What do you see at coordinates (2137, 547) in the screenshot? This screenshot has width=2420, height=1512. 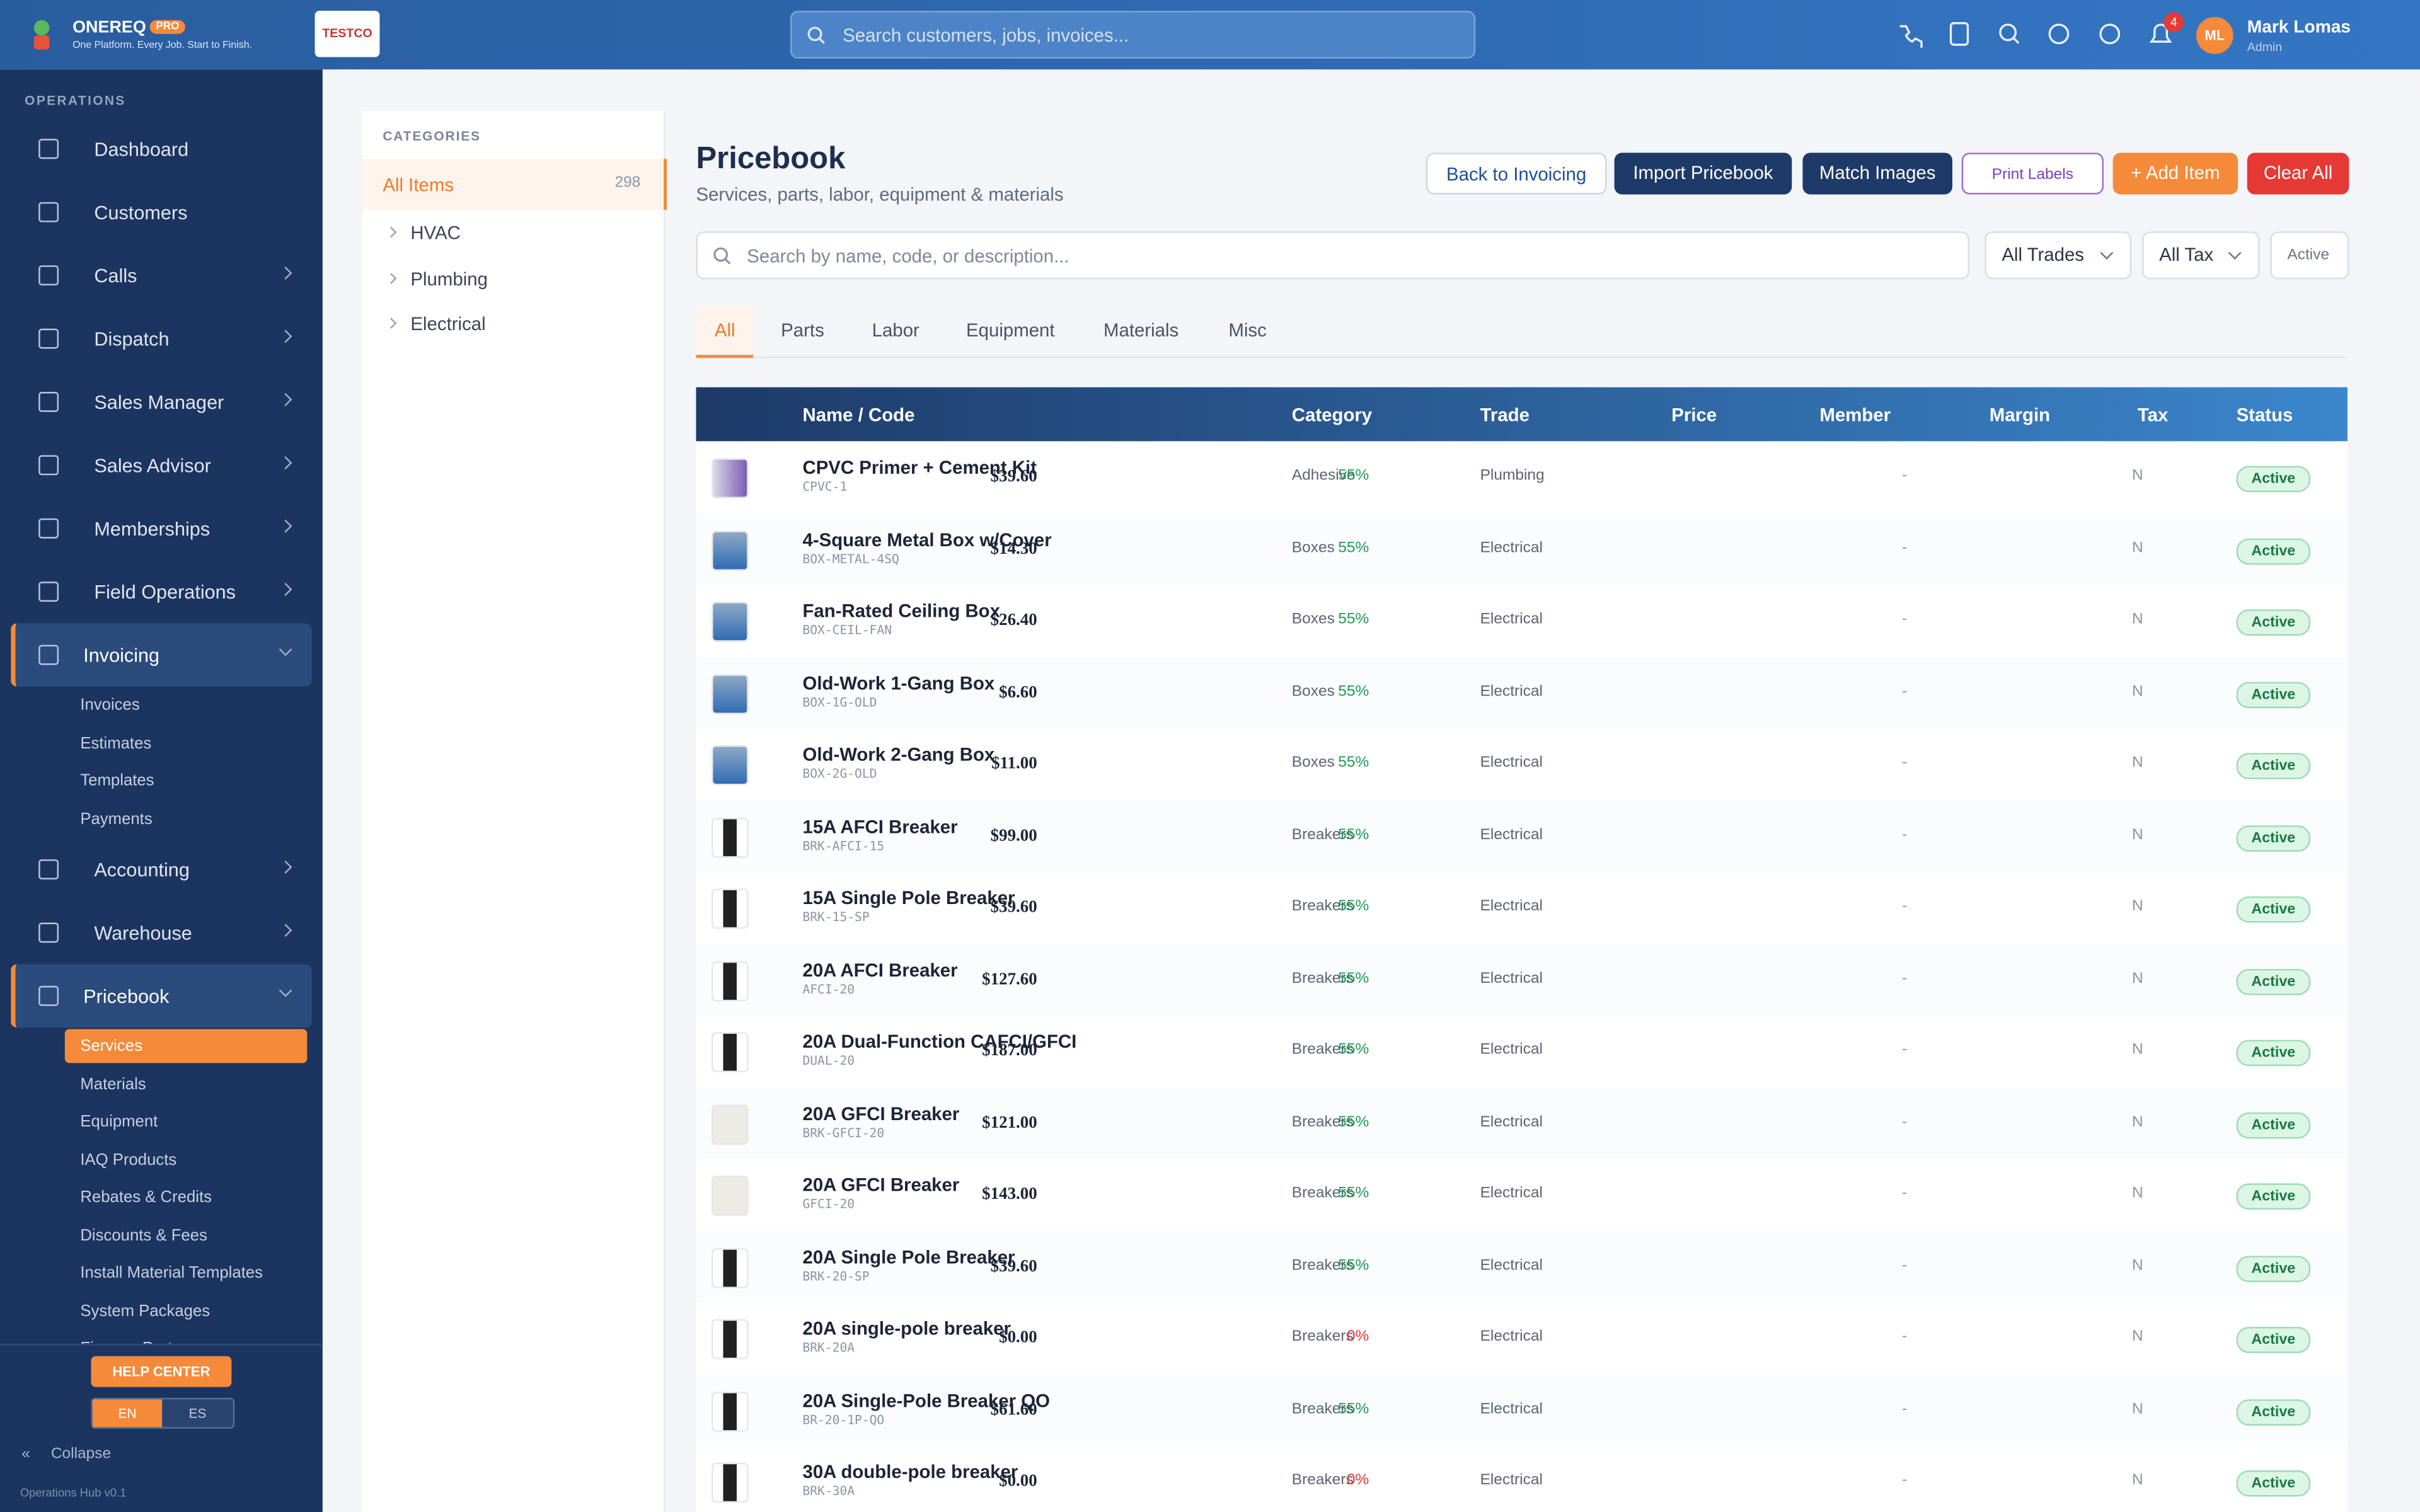 I see `cell: N` at bounding box center [2137, 547].